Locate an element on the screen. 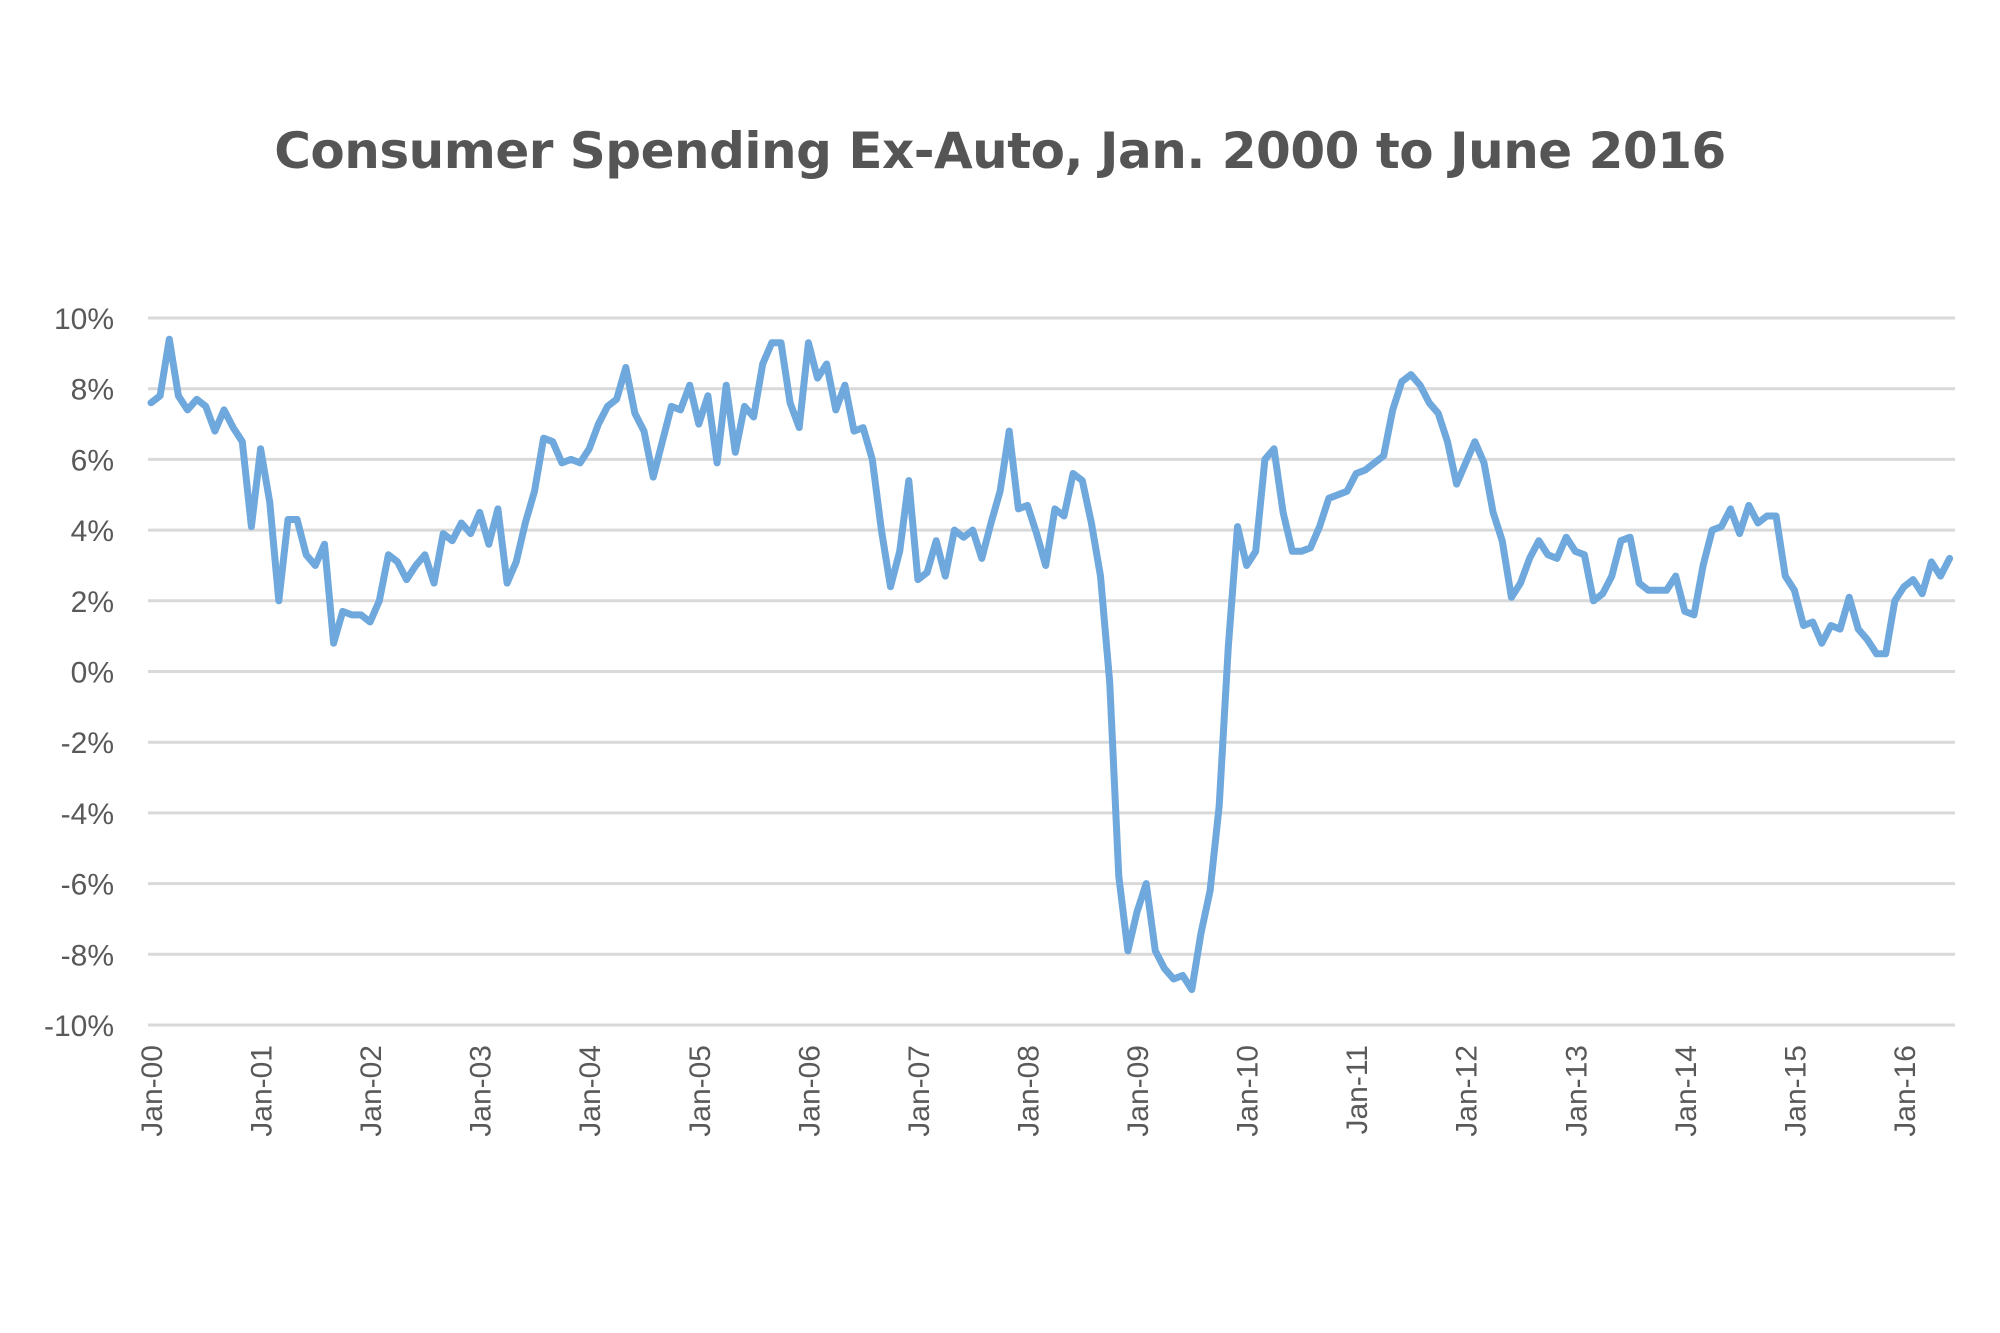  x-tick-label: Jan-11 is located at coordinates (1357, 1090).